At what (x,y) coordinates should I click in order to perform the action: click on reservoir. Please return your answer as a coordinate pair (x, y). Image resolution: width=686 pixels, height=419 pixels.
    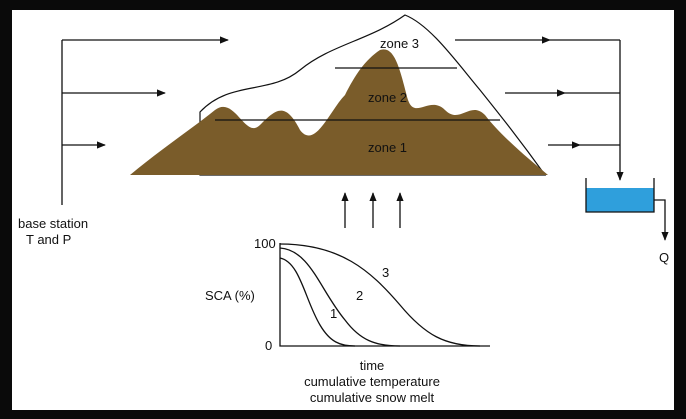
    Looking at the image, I should click on (620, 195).